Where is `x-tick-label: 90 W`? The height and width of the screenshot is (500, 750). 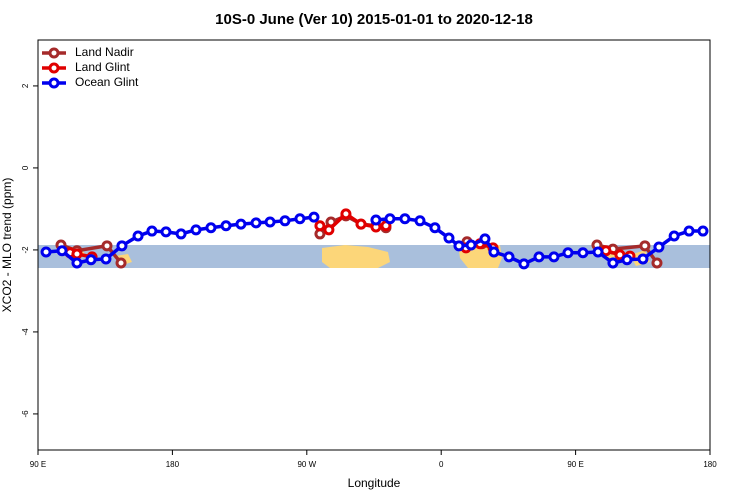 x-tick-label: 90 W is located at coordinates (306, 464).